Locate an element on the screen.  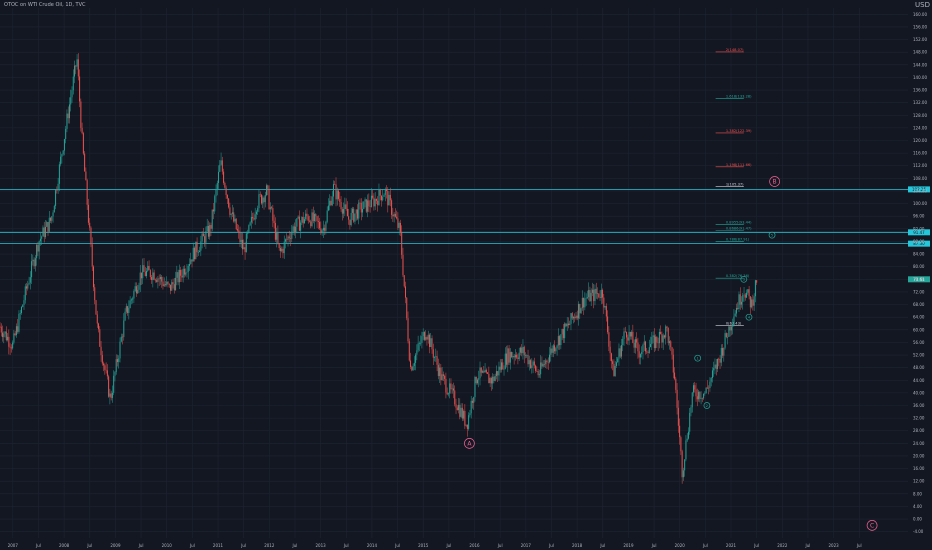
y-tick-label: 152.00 is located at coordinates (920, 39).